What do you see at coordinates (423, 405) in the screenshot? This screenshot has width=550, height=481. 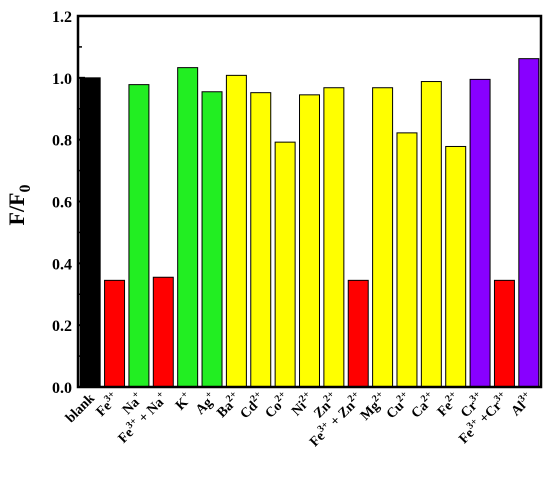 I see `x-tick-label: Ca2+` at bounding box center [423, 405].